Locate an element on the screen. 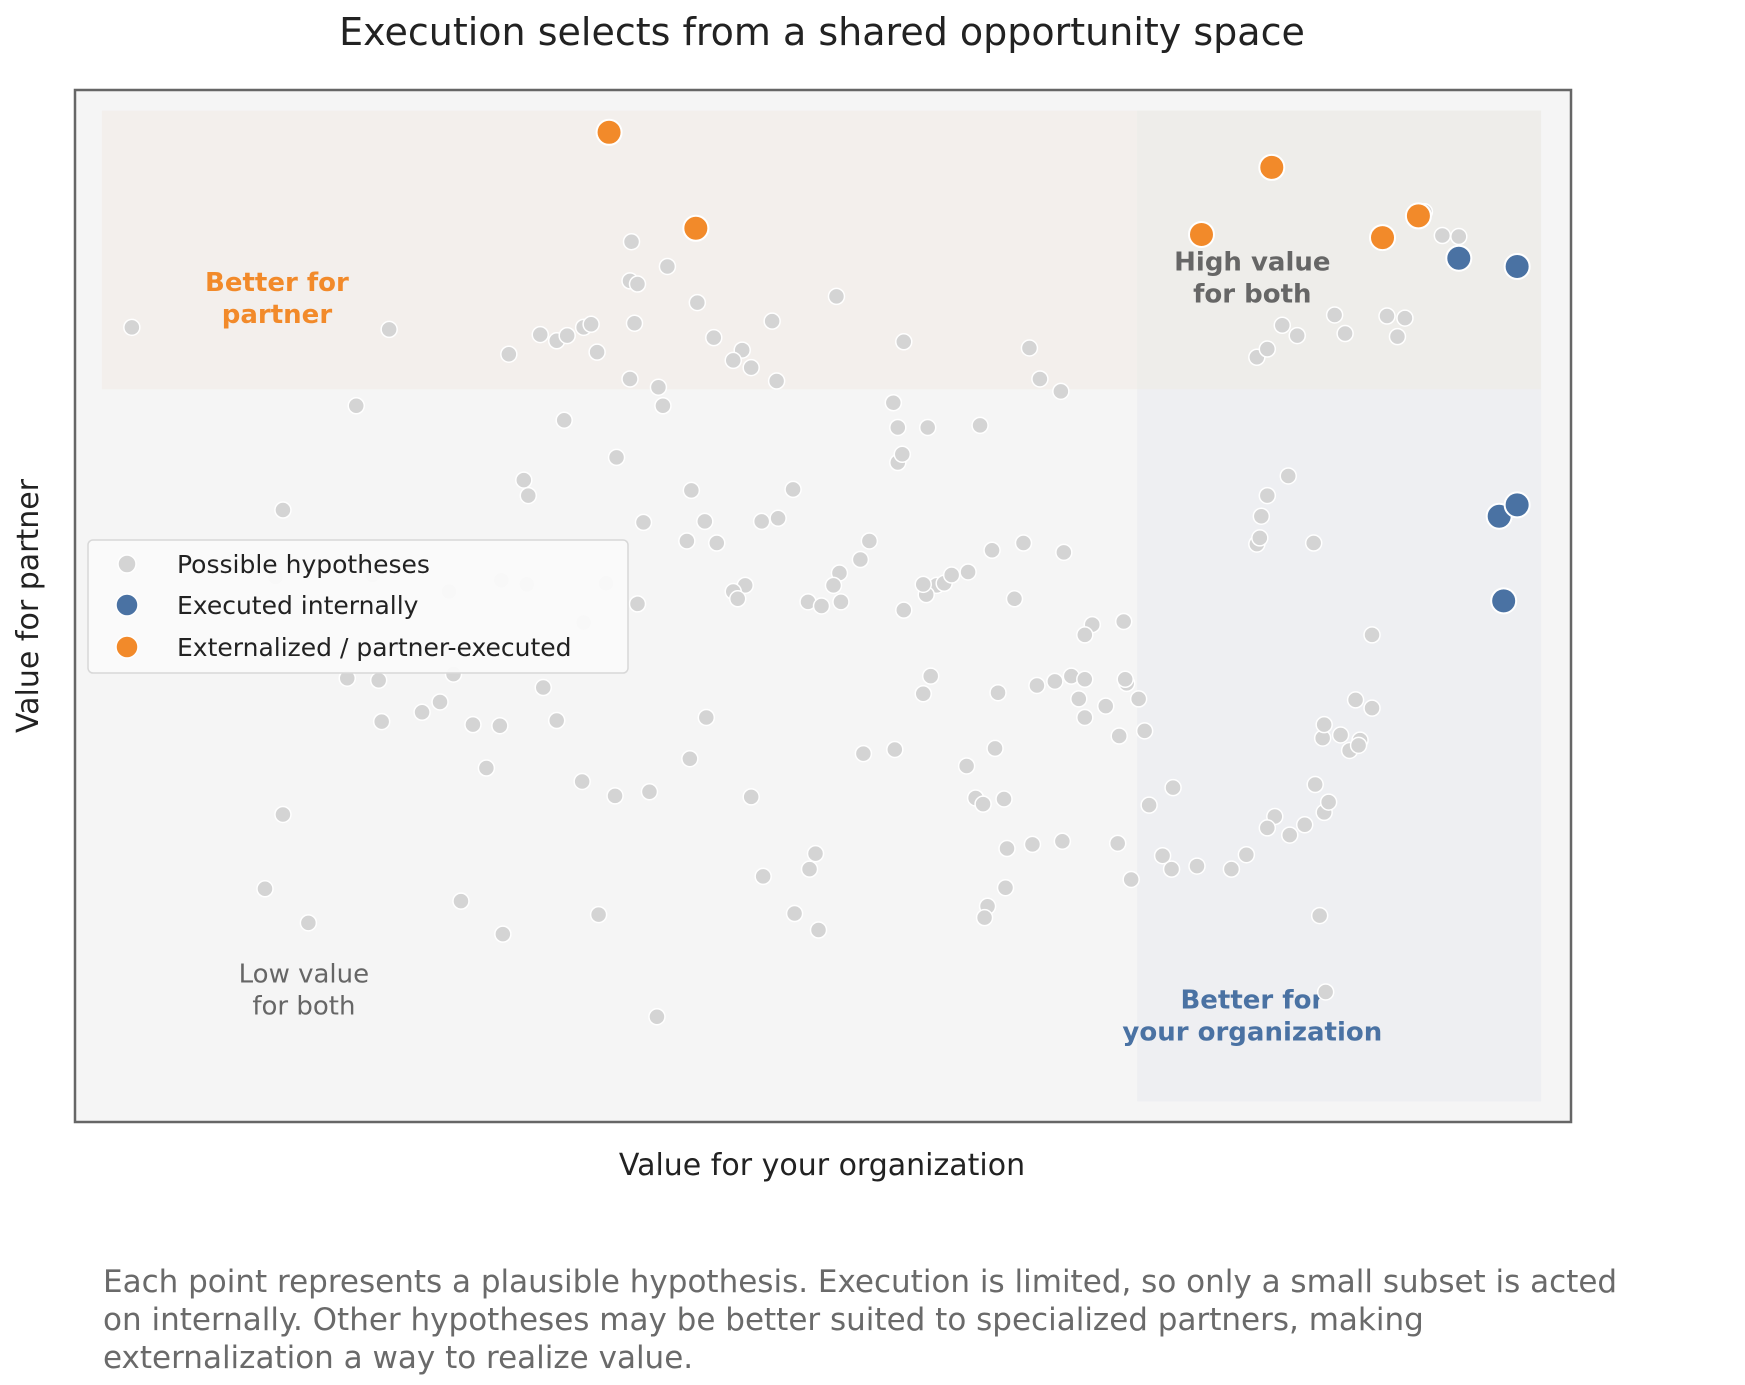 The image size is (1745, 1385). caption-line: externalization a way to realize value. is located at coordinates (398, 1358).